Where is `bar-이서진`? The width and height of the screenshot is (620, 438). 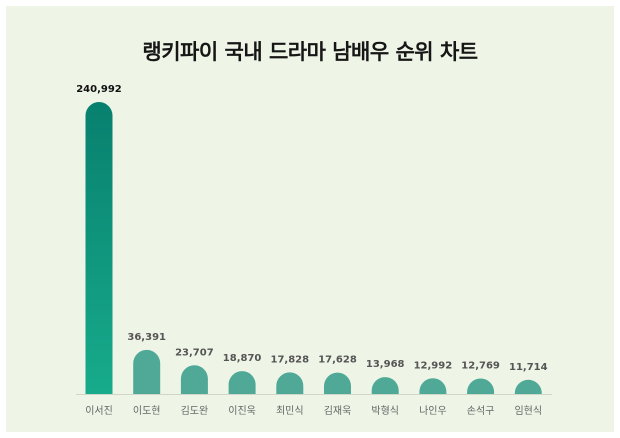
bar-이서진 is located at coordinates (99, 248).